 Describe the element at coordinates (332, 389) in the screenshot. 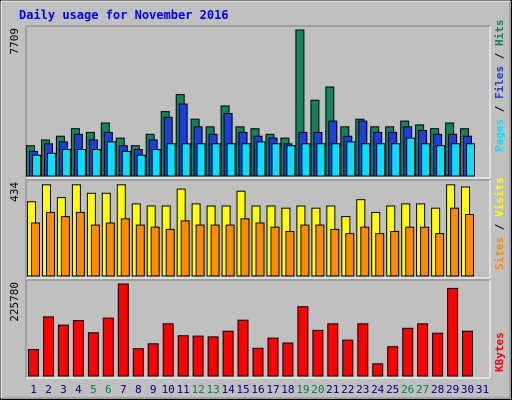

I see `x-tick-label-21: 21` at that location.